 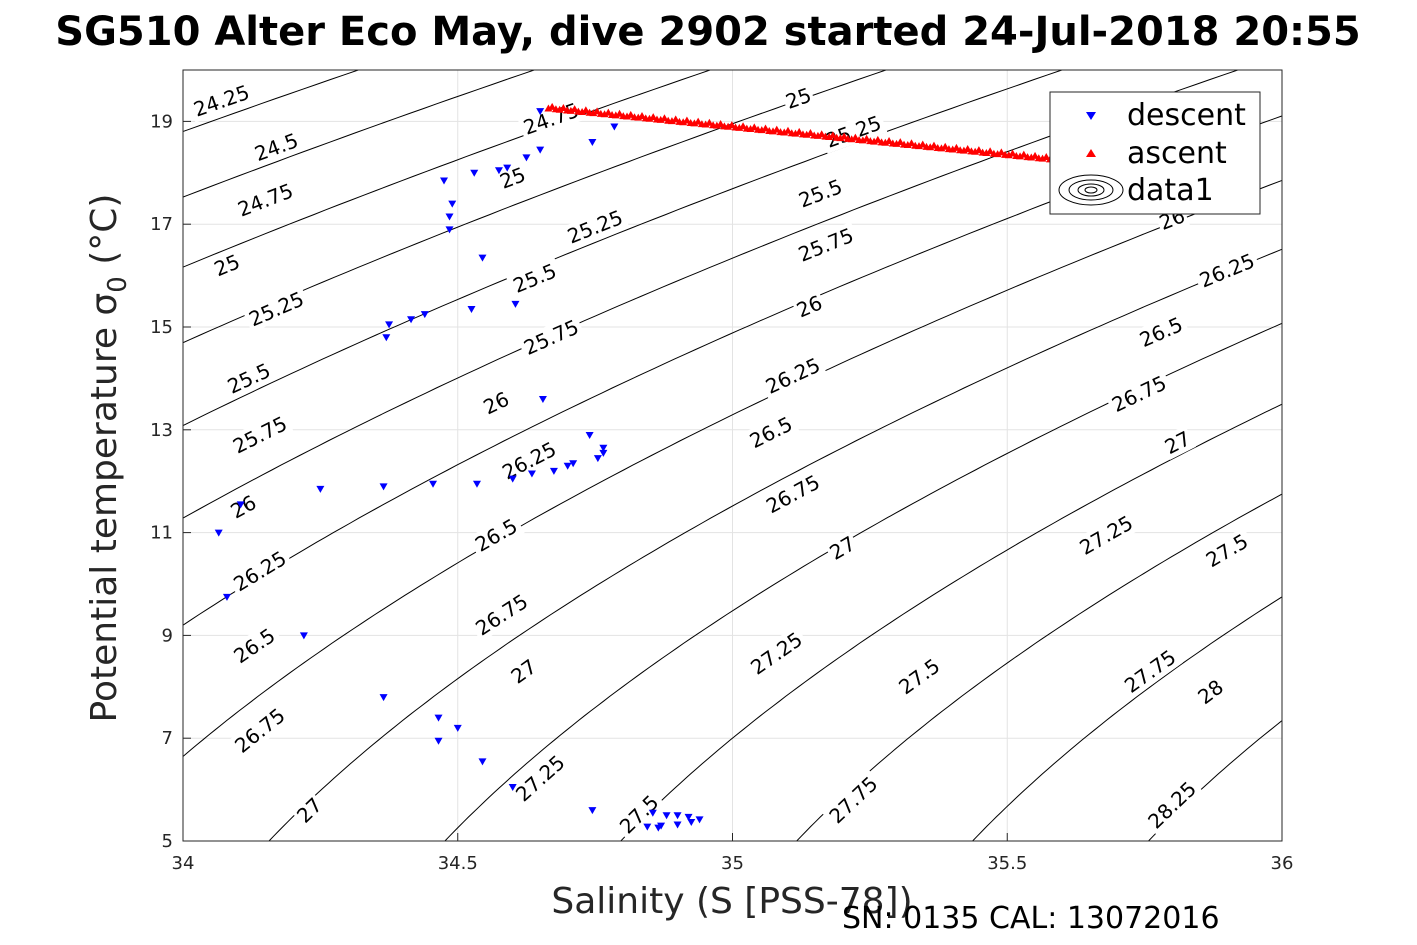 What do you see at coordinates (1091, 190) in the screenshot?
I see `legend-data1-contour-icon` at bounding box center [1091, 190].